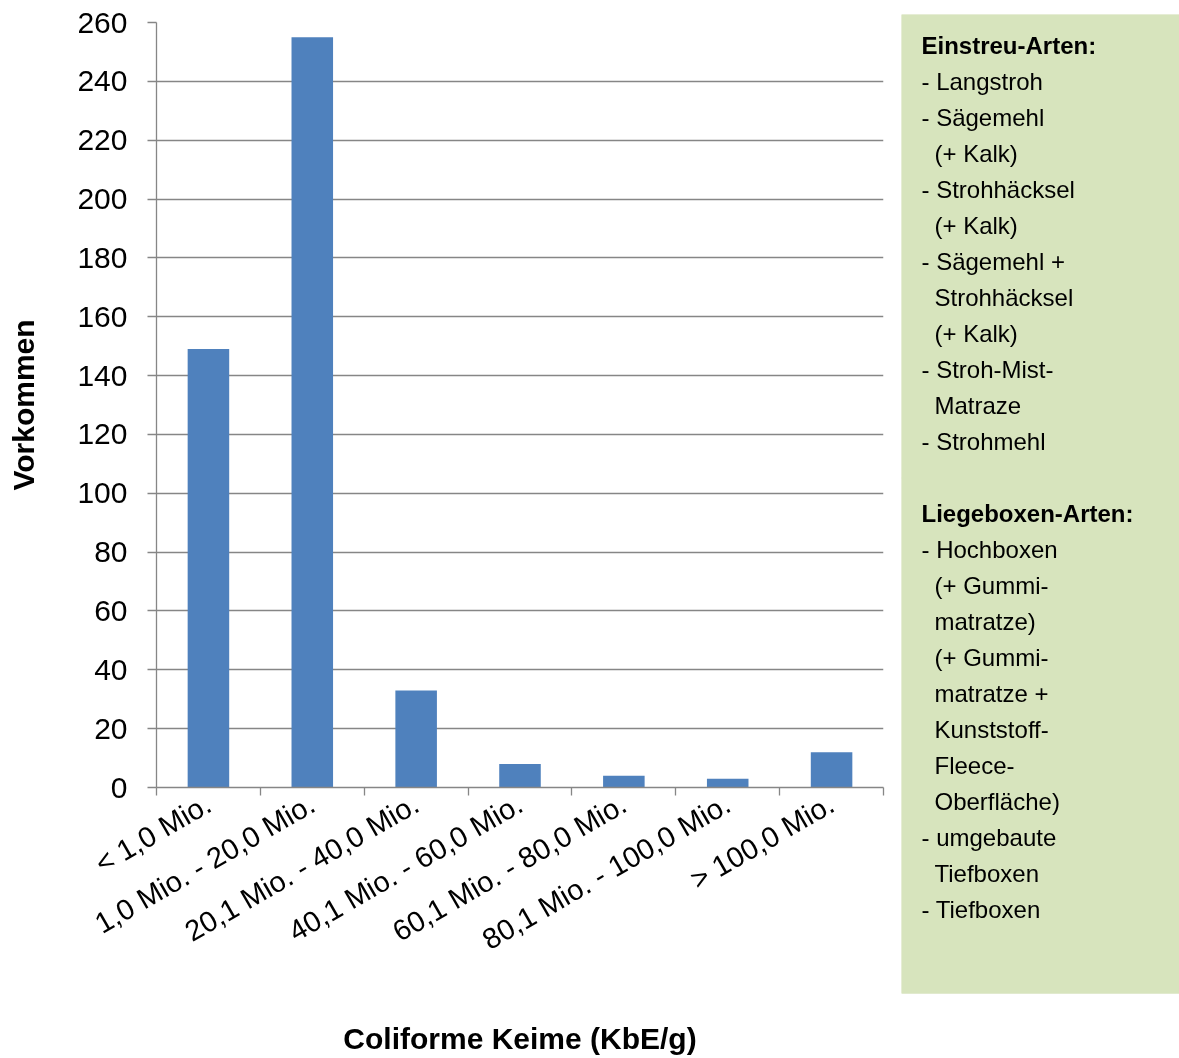 The image size is (1179, 1058). What do you see at coordinates (102, 140) in the screenshot?
I see `y-tick-label: 220` at bounding box center [102, 140].